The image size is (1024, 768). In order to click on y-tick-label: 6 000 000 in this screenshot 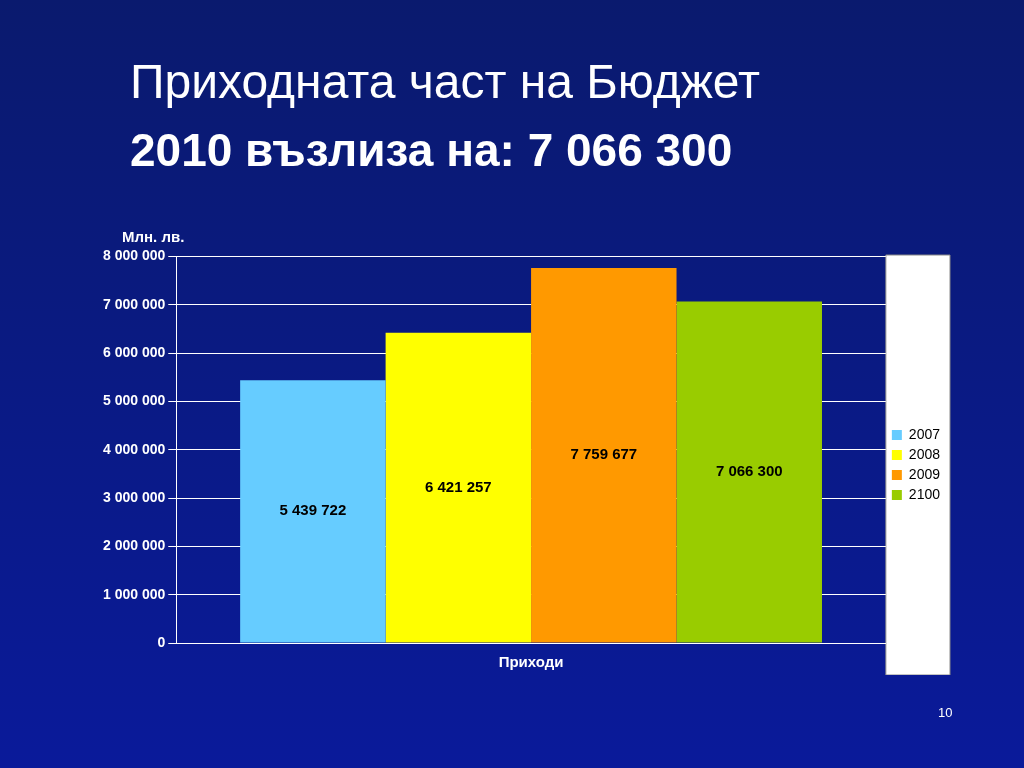, I will do `click(134, 351)`.